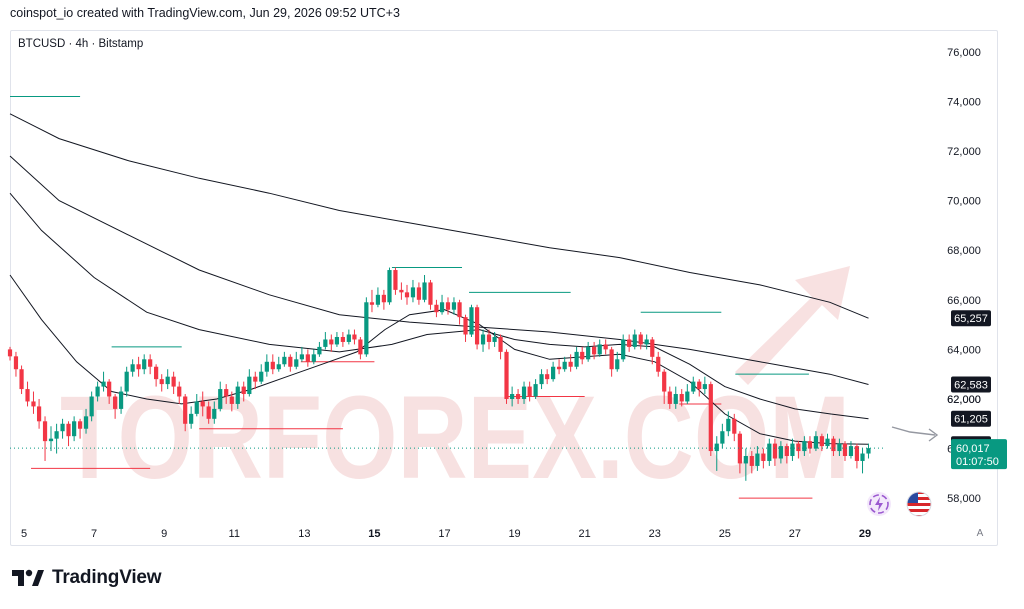 This screenshot has width=1024, height=609. I want to click on tradingview-logo-icon, so click(28, 577).